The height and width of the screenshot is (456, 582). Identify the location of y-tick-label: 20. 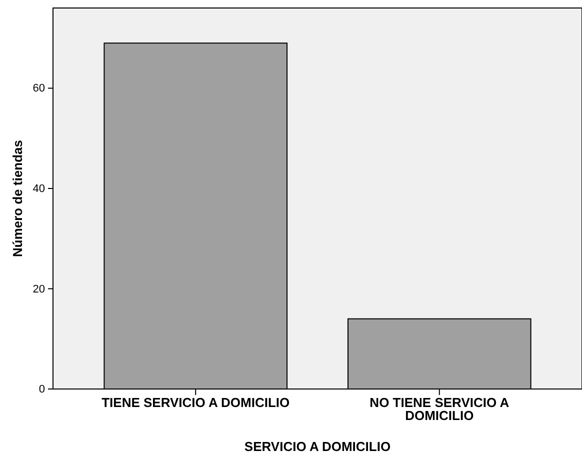
(38, 289).